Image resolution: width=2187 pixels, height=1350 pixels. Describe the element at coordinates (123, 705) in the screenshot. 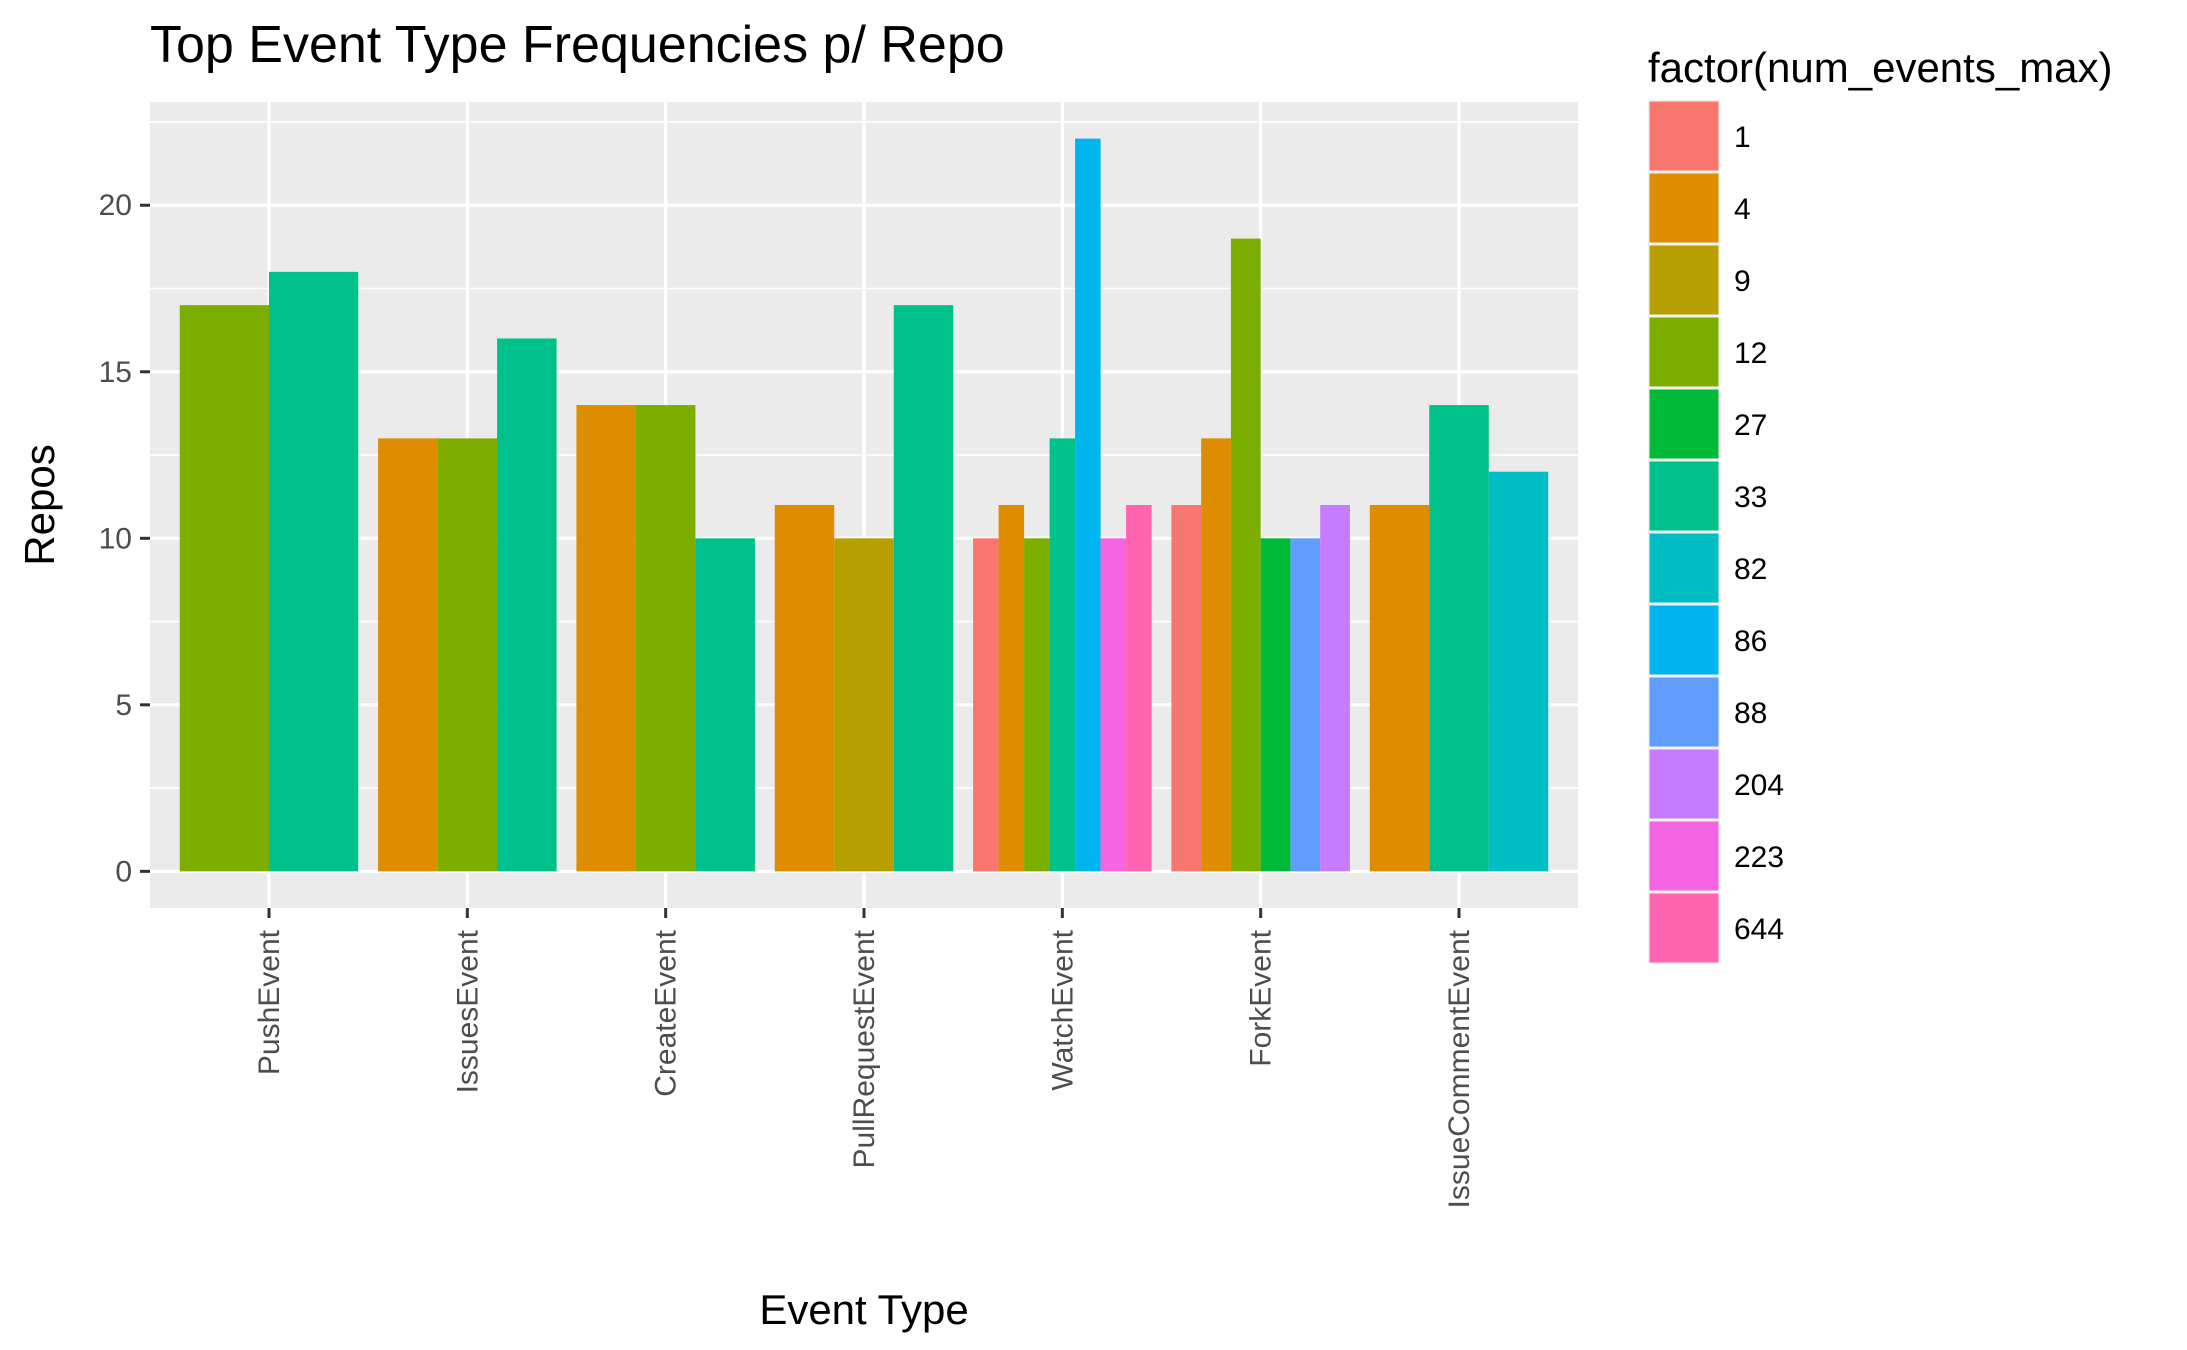

I see `y-tick-label: 5` at that location.